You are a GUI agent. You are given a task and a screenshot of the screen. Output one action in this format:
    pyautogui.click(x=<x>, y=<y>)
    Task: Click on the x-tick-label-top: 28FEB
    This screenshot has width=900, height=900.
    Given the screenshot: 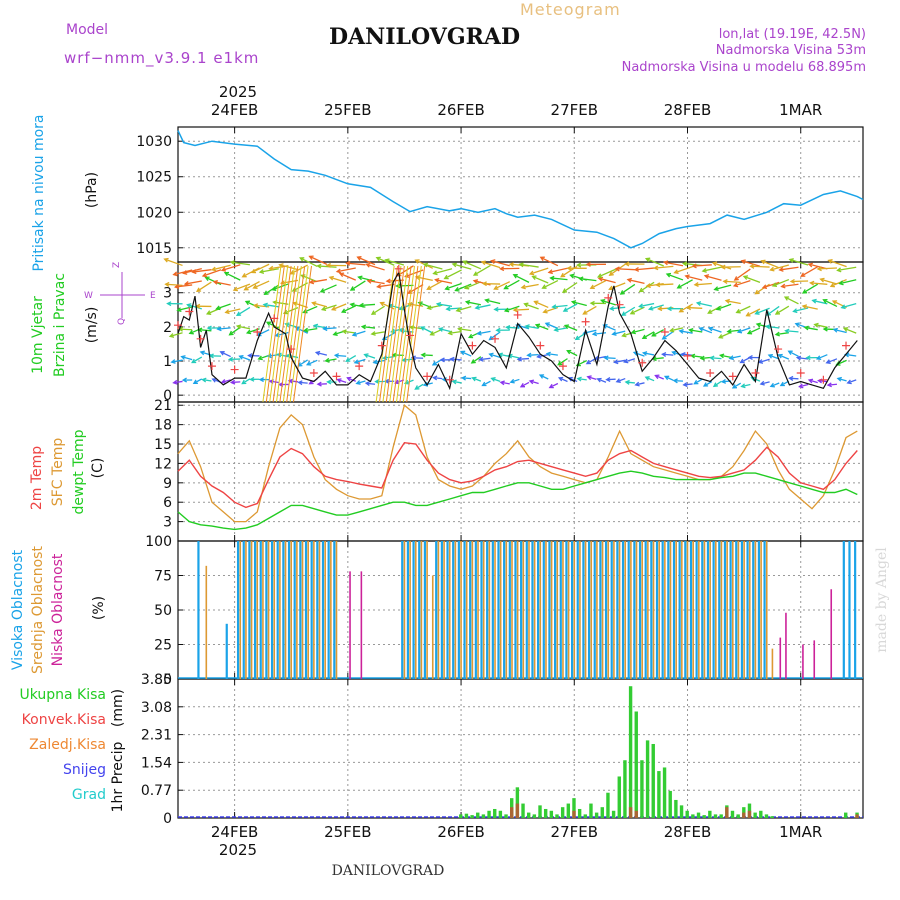 What is the action you would take?
    pyautogui.click(x=687, y=110)
    